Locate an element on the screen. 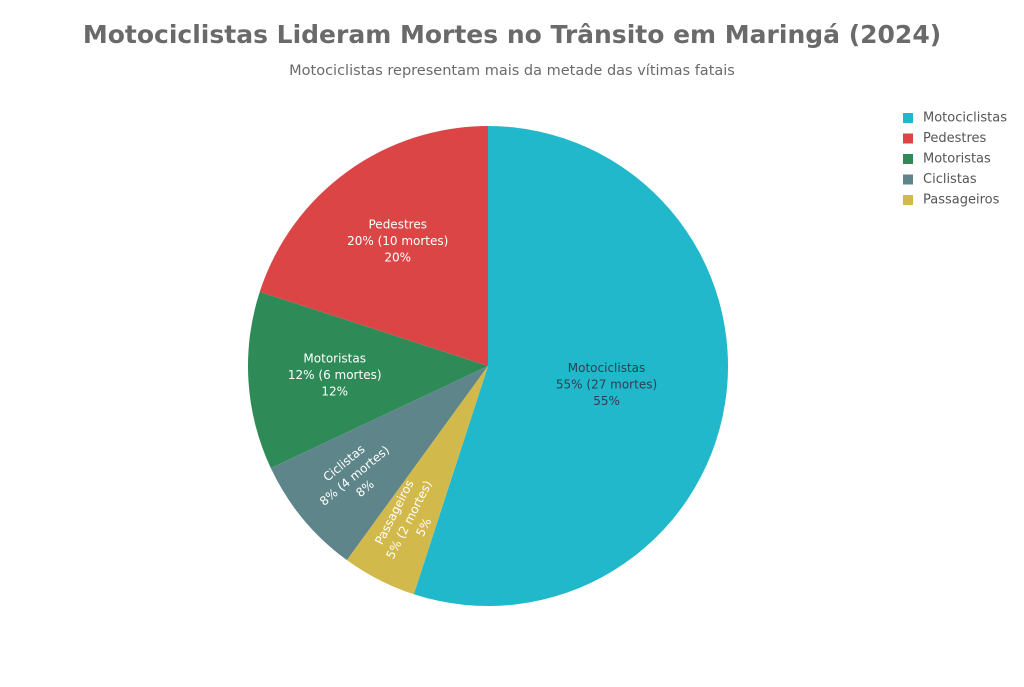 The width and height of the screenshot is (1024, 687). legend-label: Motociclistas is located at coordinates (965, 118).